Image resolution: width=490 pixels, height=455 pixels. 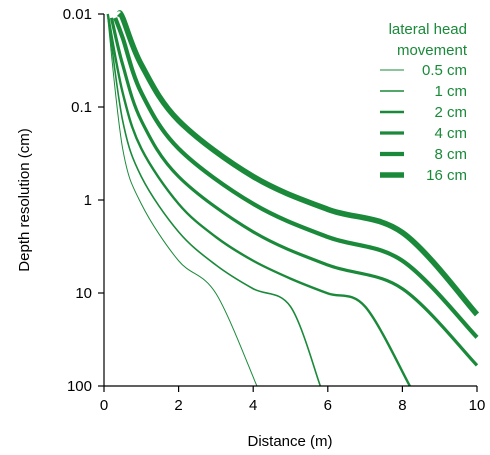 What do you see at coordinates (289, 441) in the screenshot?
I see `x-axis-title: Distance (m)` at bounding box center [289, 441].